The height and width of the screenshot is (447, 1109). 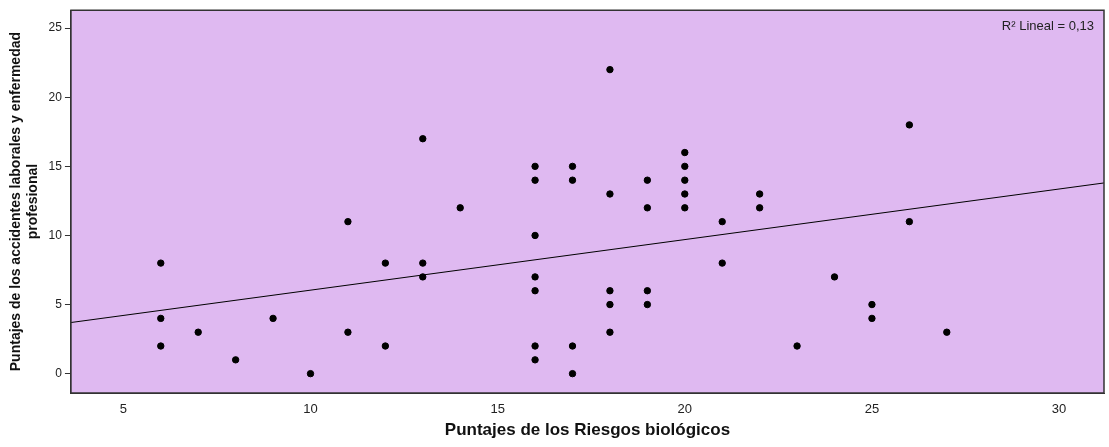 What do you see at coordinates (685, 409) in the screenshot?
I see `x-tick-label: 20` at bounding box center [685, 409].